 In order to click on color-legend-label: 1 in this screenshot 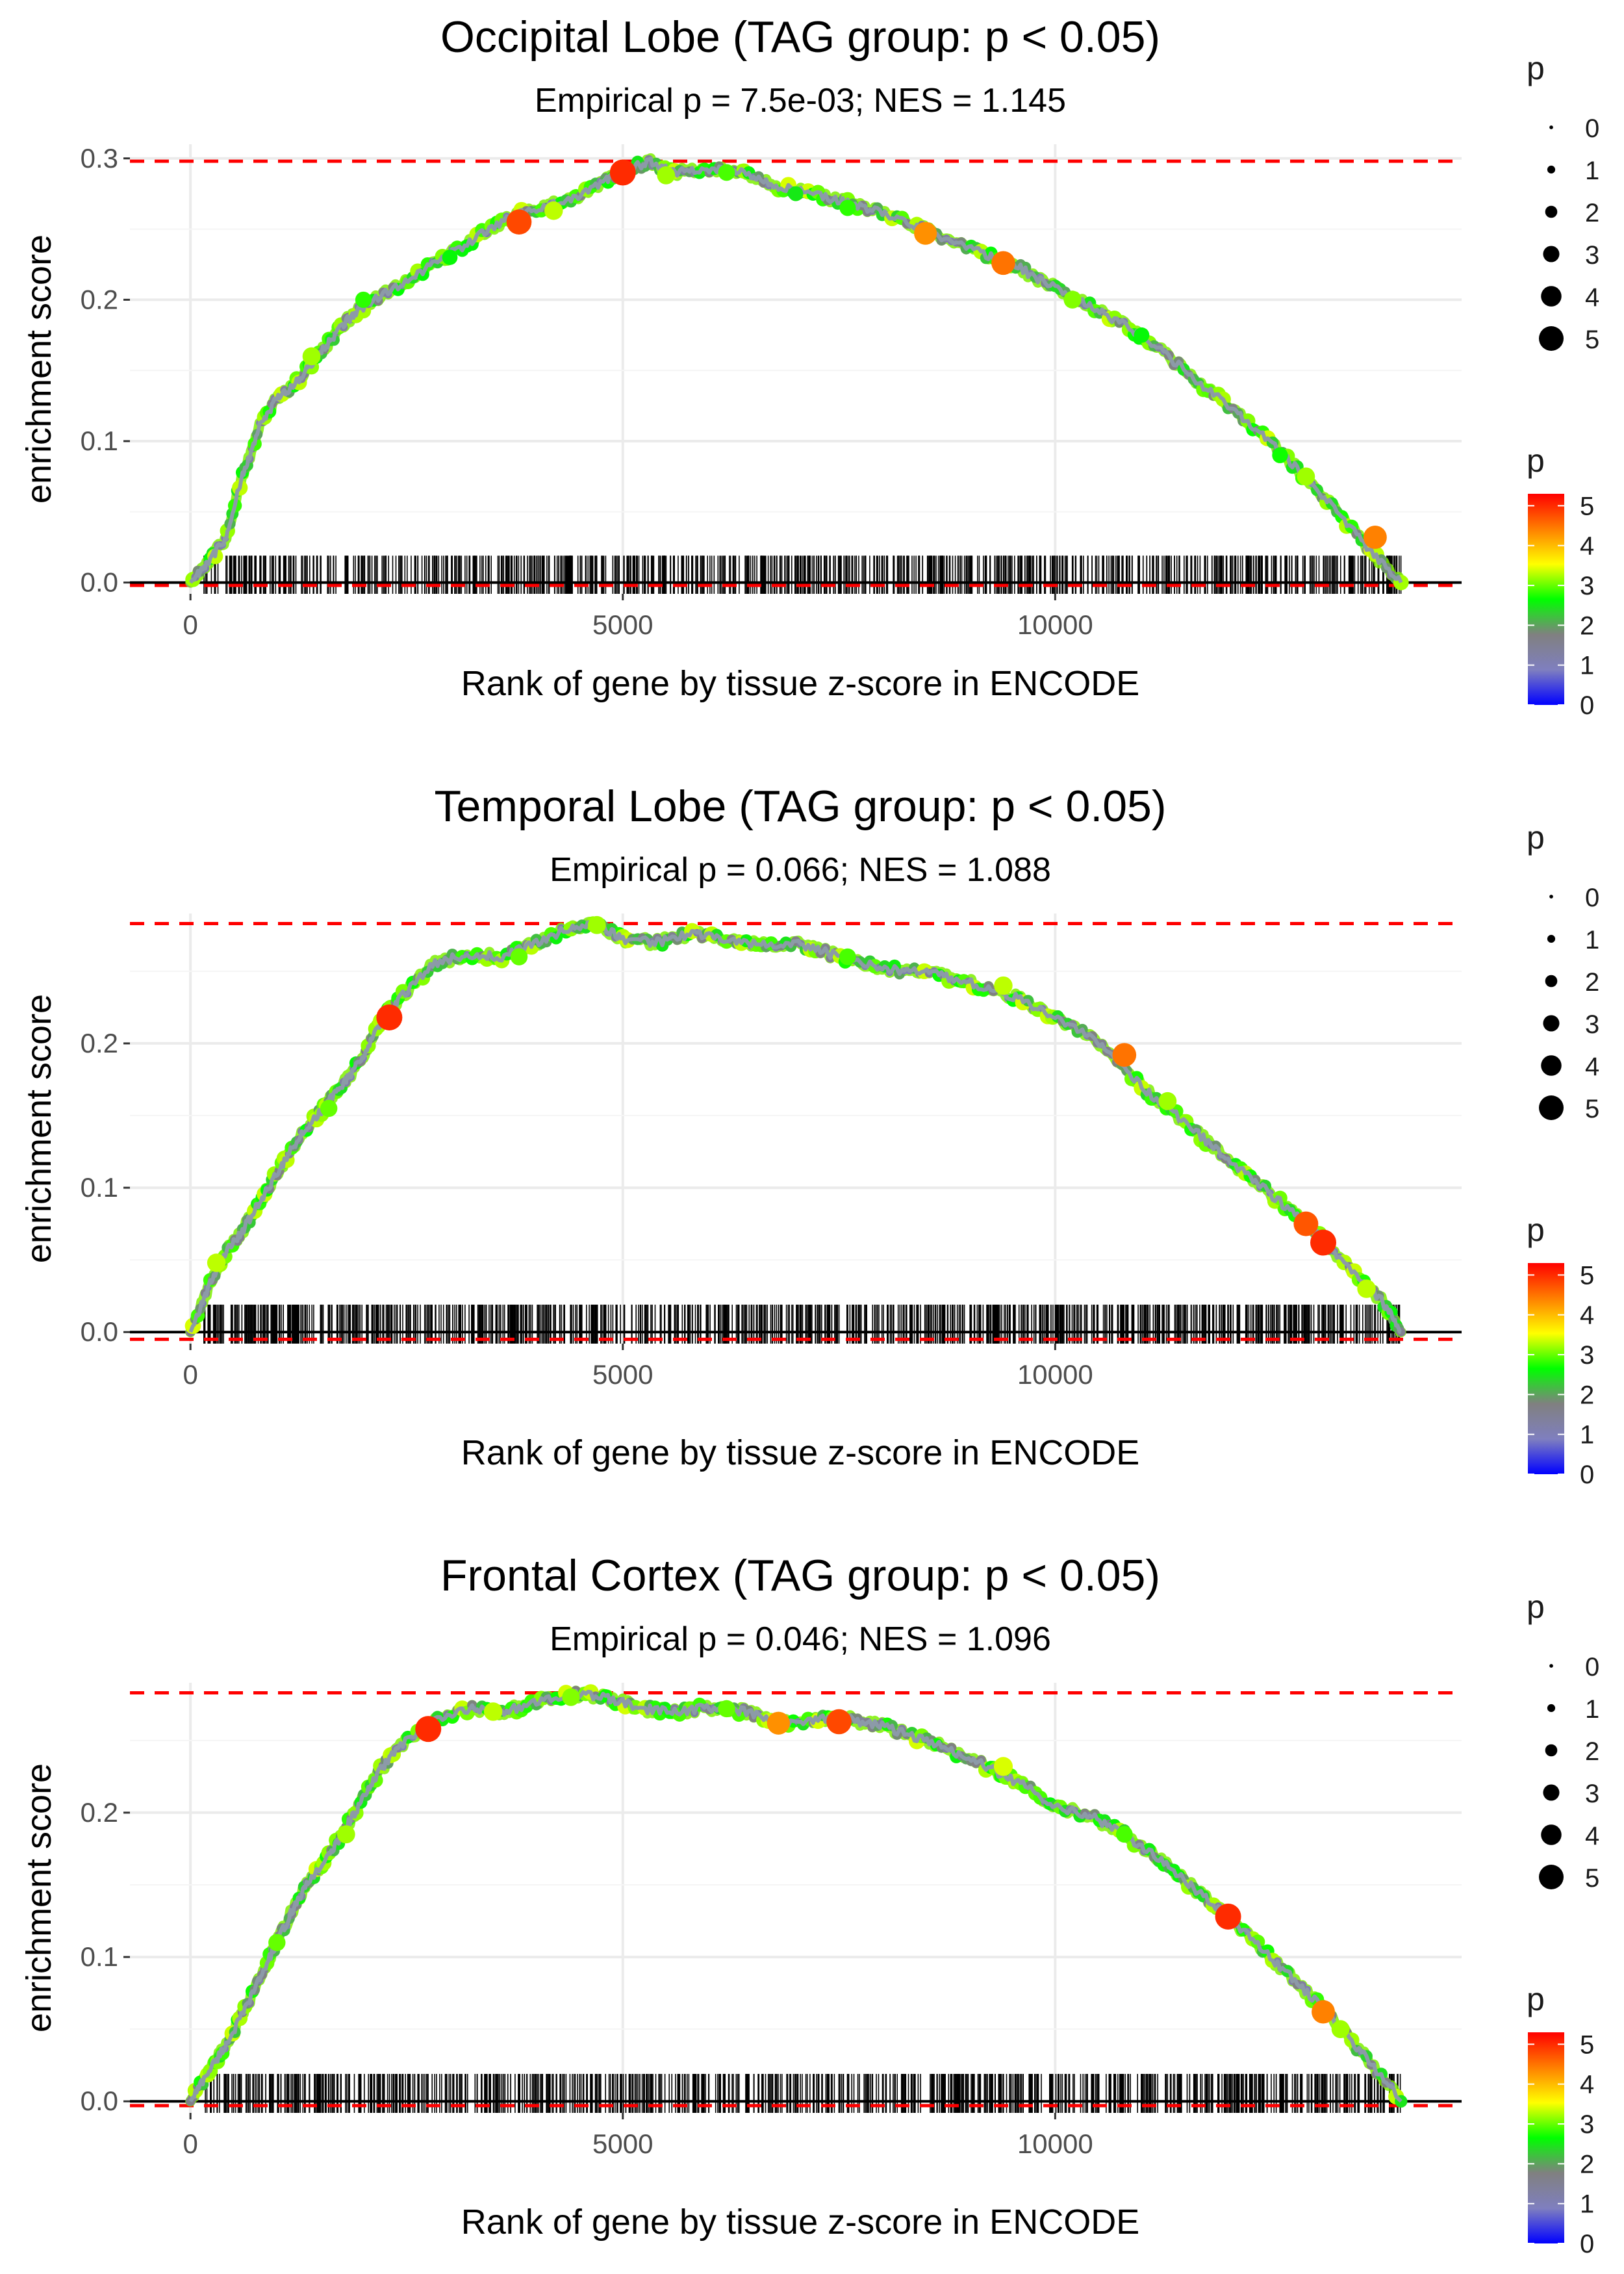, I will do `click(1587, 2204)`.